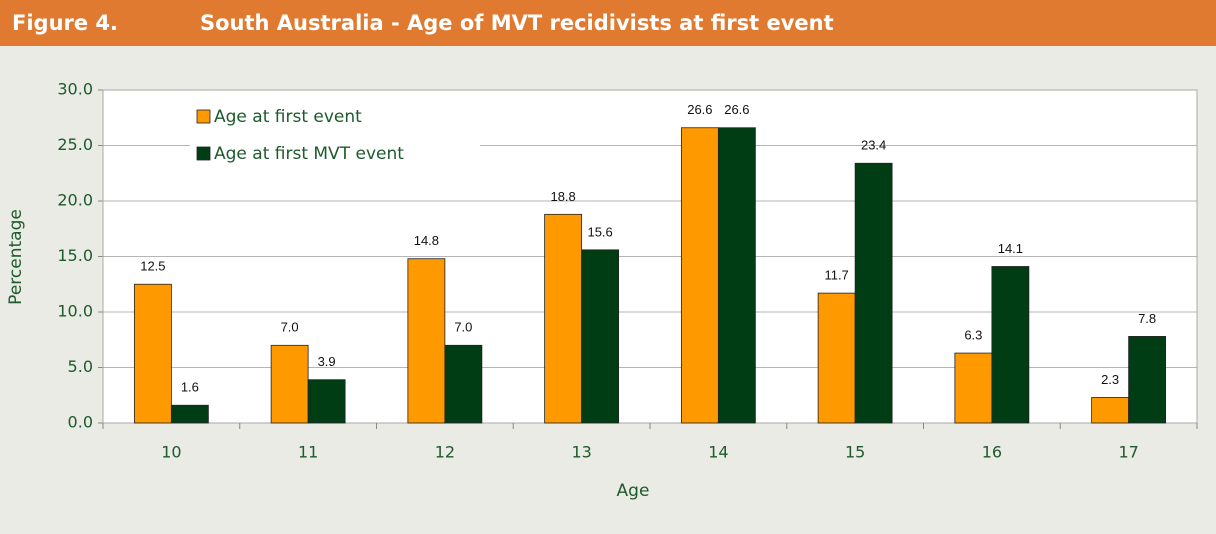 The height and width of the screenshot is (534, 1216). Describe the element at coordinates (152, 266) in the screenshot. I see `value-label: 12.5` at that location.